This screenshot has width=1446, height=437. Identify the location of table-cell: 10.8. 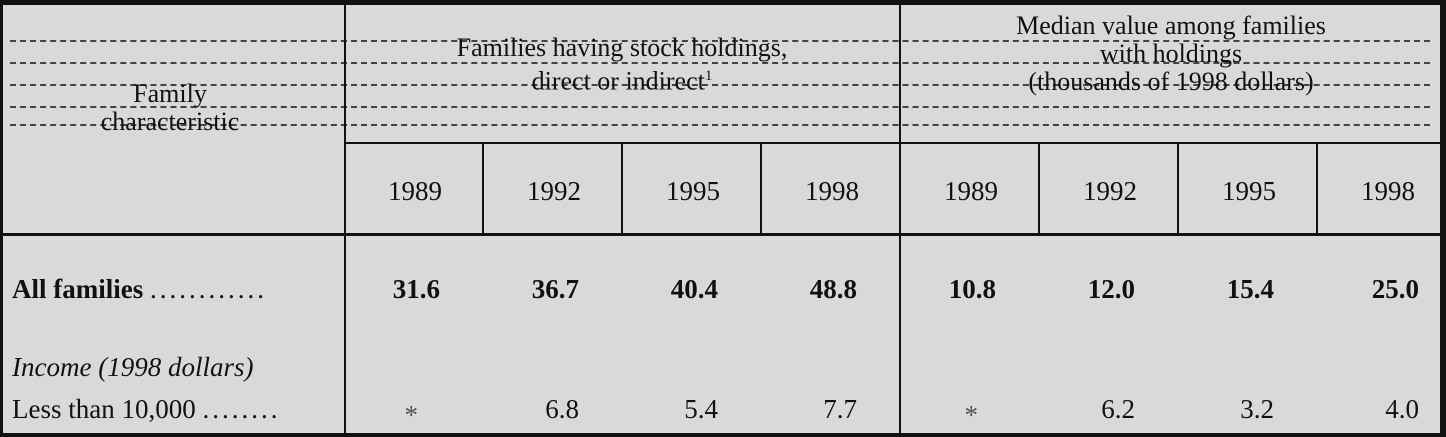
(972, 289).